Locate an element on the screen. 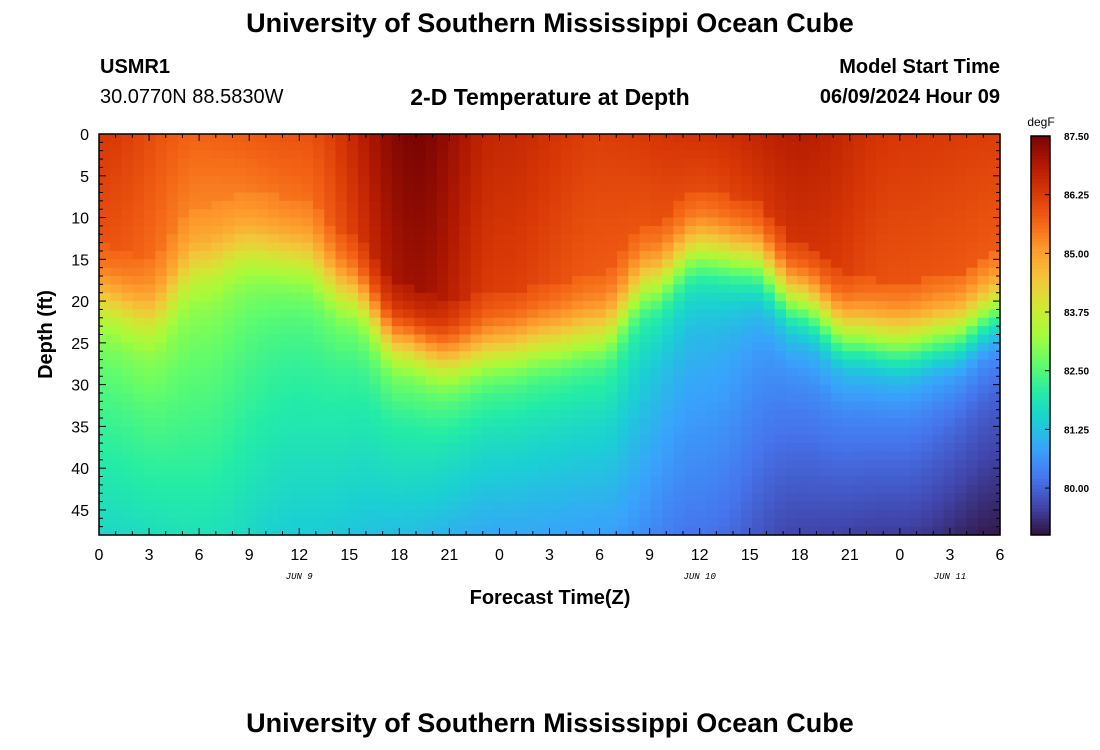 This screenshot has height=750, width=1100. x-tick-label: 15 is located at coordinates (750, 555).